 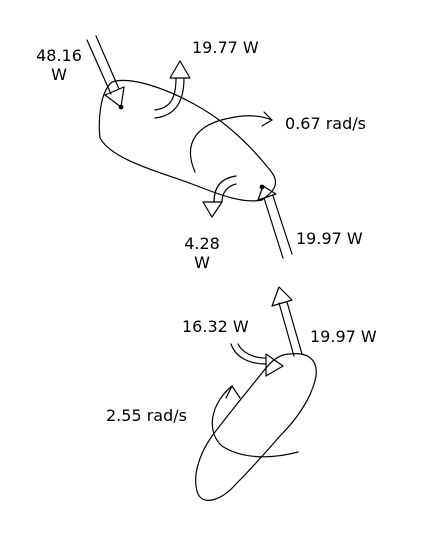 What do you see at coordinates (105, 71) in the screenshot?
I see `top-force-in-arrow` at bounding box center [105, 71].